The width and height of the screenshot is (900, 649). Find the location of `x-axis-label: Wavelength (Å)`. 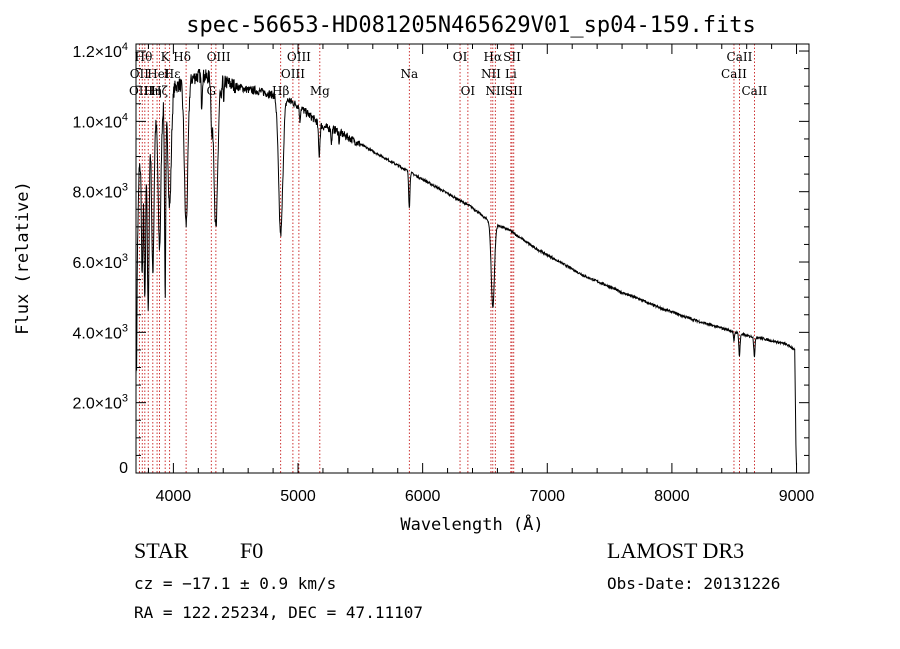

x-axis-label: Wavelength (Å) is located at coordinates (471, 524).